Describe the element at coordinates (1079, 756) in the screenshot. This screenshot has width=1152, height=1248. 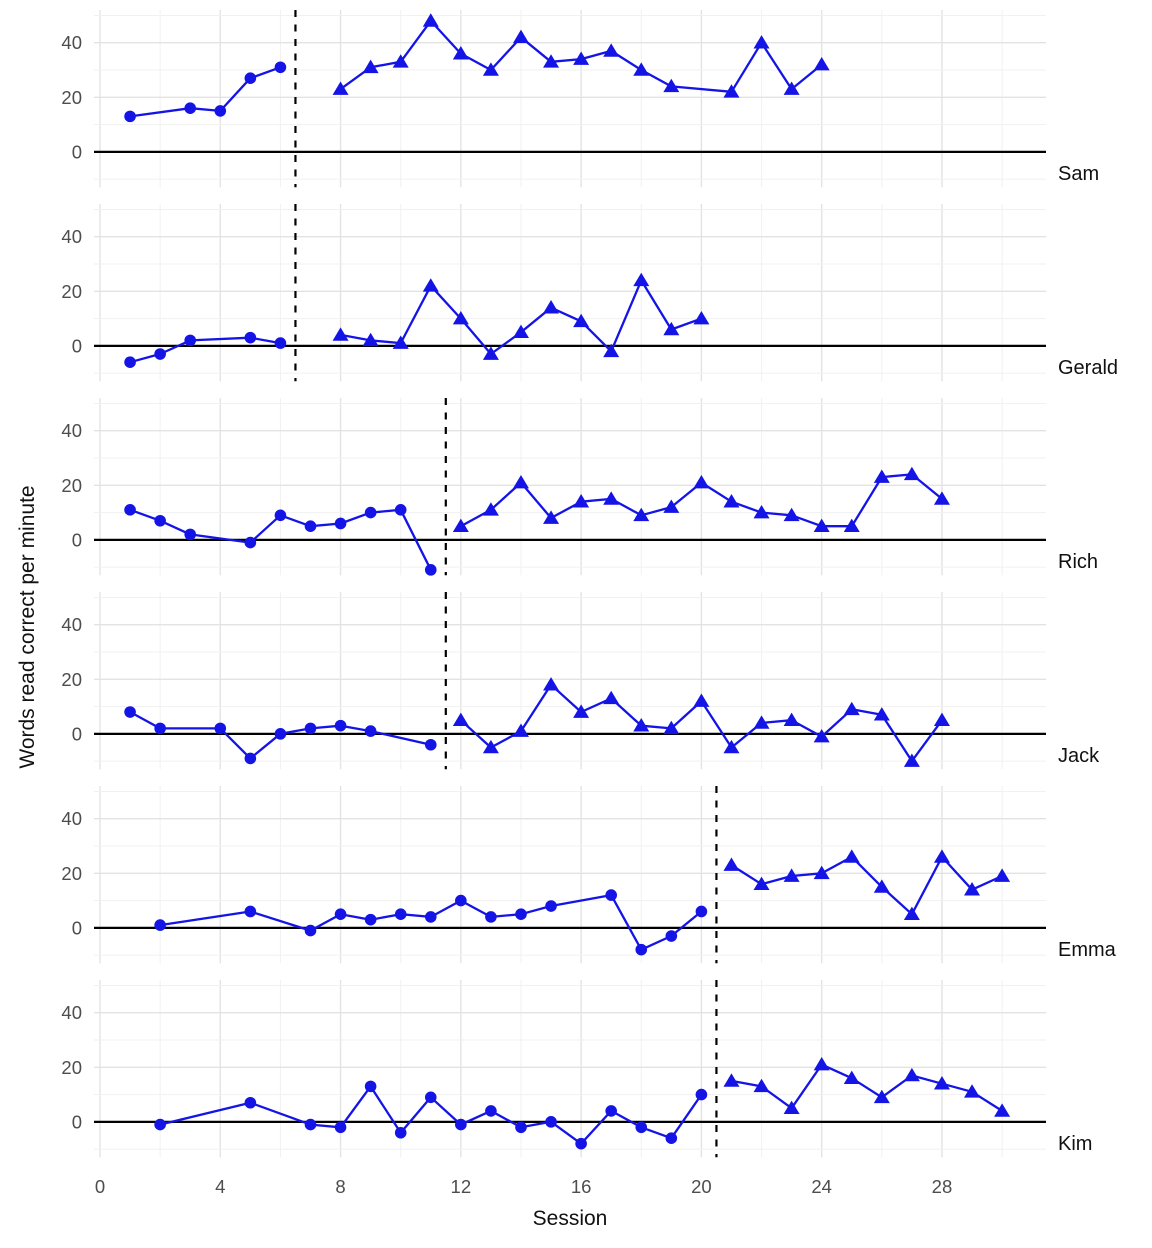
I see `panel-label: Jack` at that location.